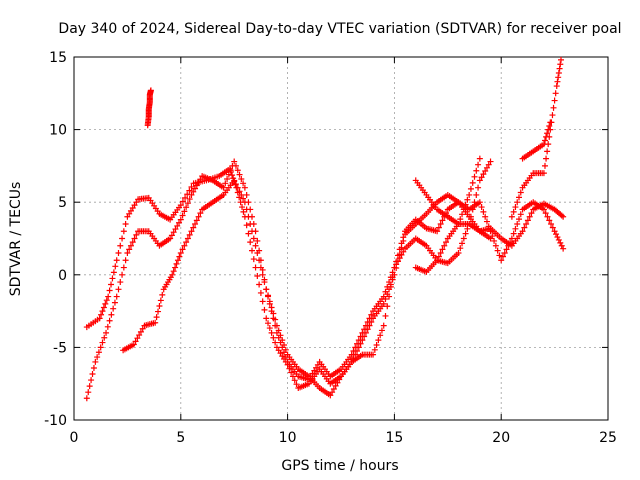  What do you see at coordinates (74, 438) in the screenshot?
I see `x-tick-label: 0` at bounding box center [74, 438].